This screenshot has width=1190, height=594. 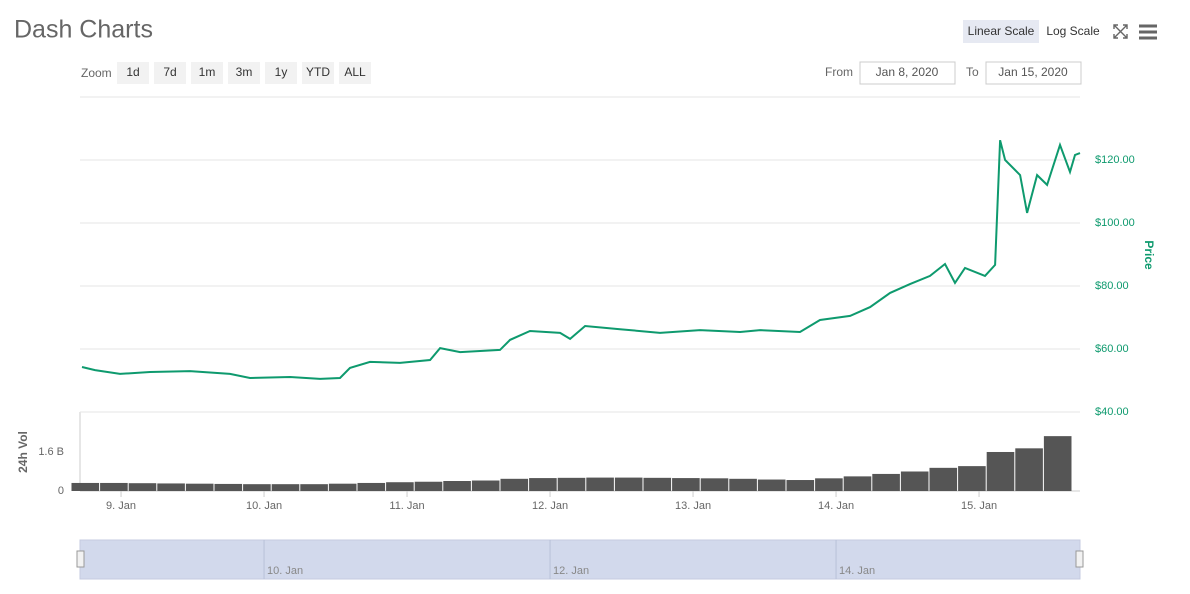 I want to click on to-input, so click(x=1033, y=73).